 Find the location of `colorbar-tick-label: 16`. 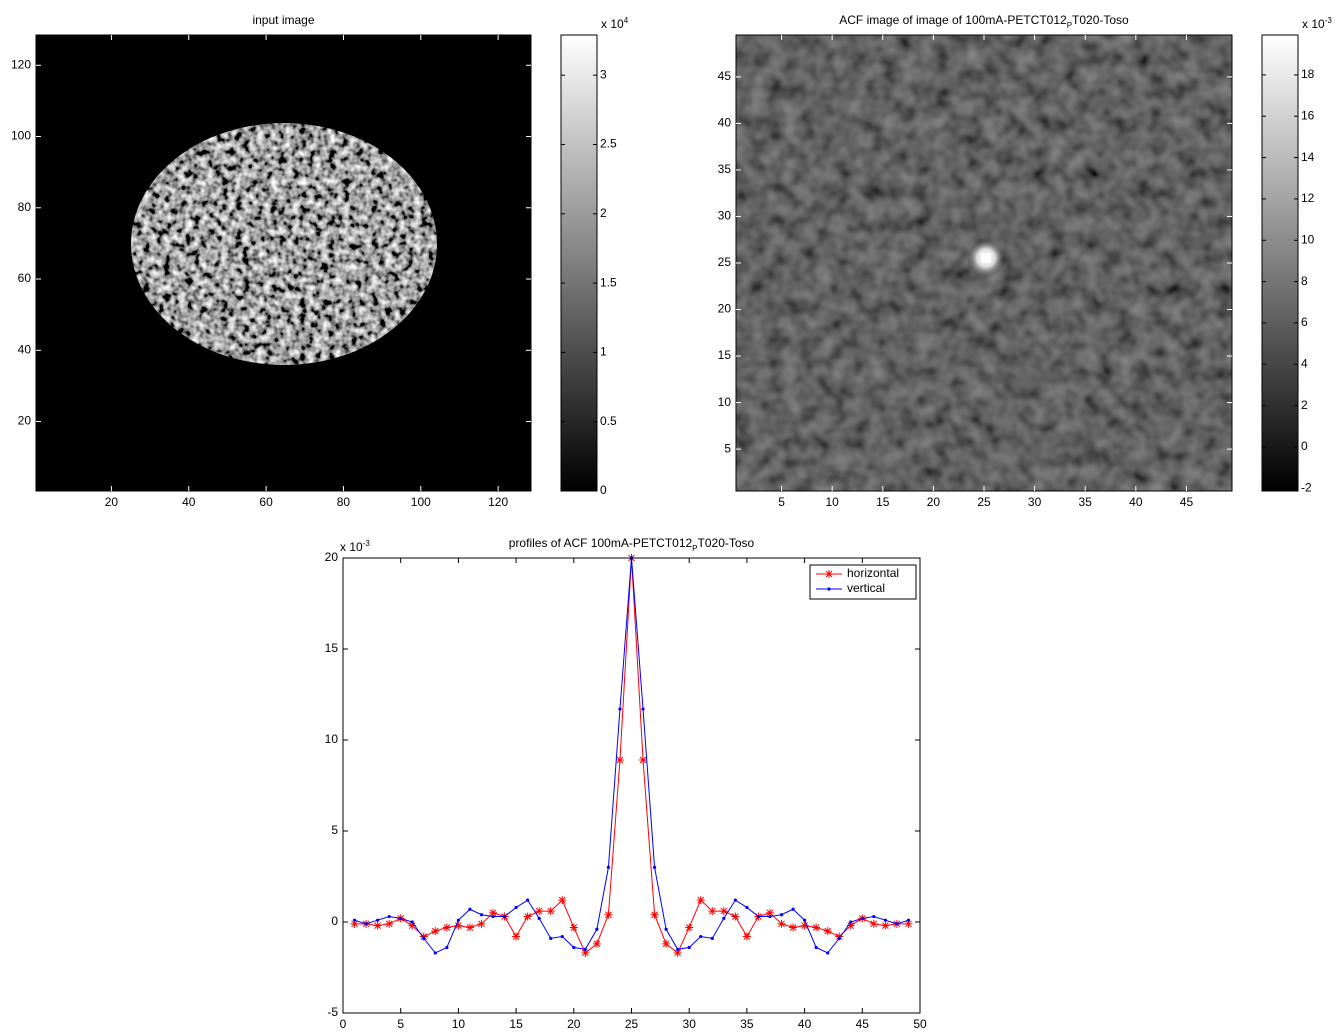

colorbar-tick-label: 16 is located at coordinates (1308, 115).